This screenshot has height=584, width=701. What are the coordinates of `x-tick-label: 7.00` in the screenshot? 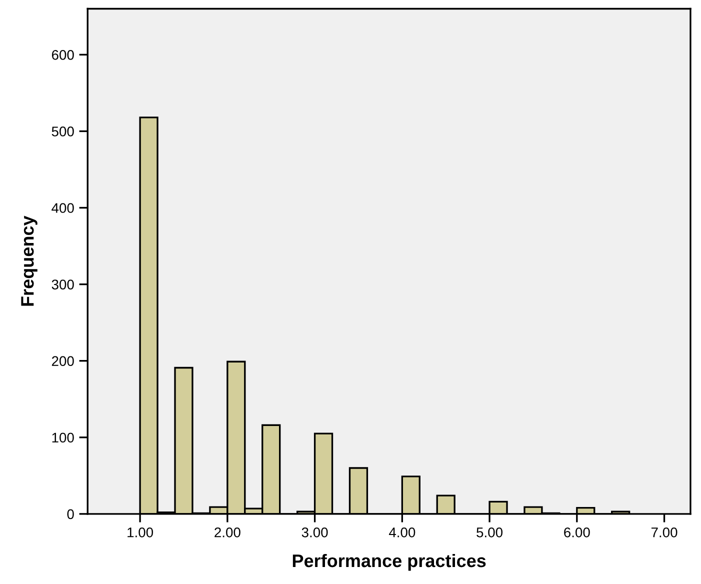 It's located at (664, 532).